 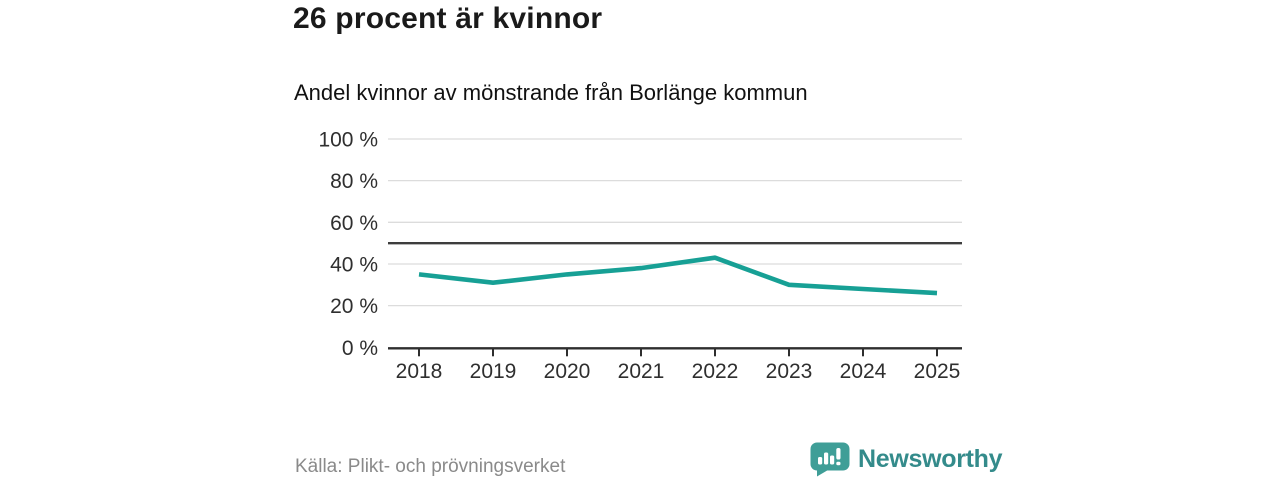 I want to click on x-tick-label: 2024, so click(x=863, y=371).